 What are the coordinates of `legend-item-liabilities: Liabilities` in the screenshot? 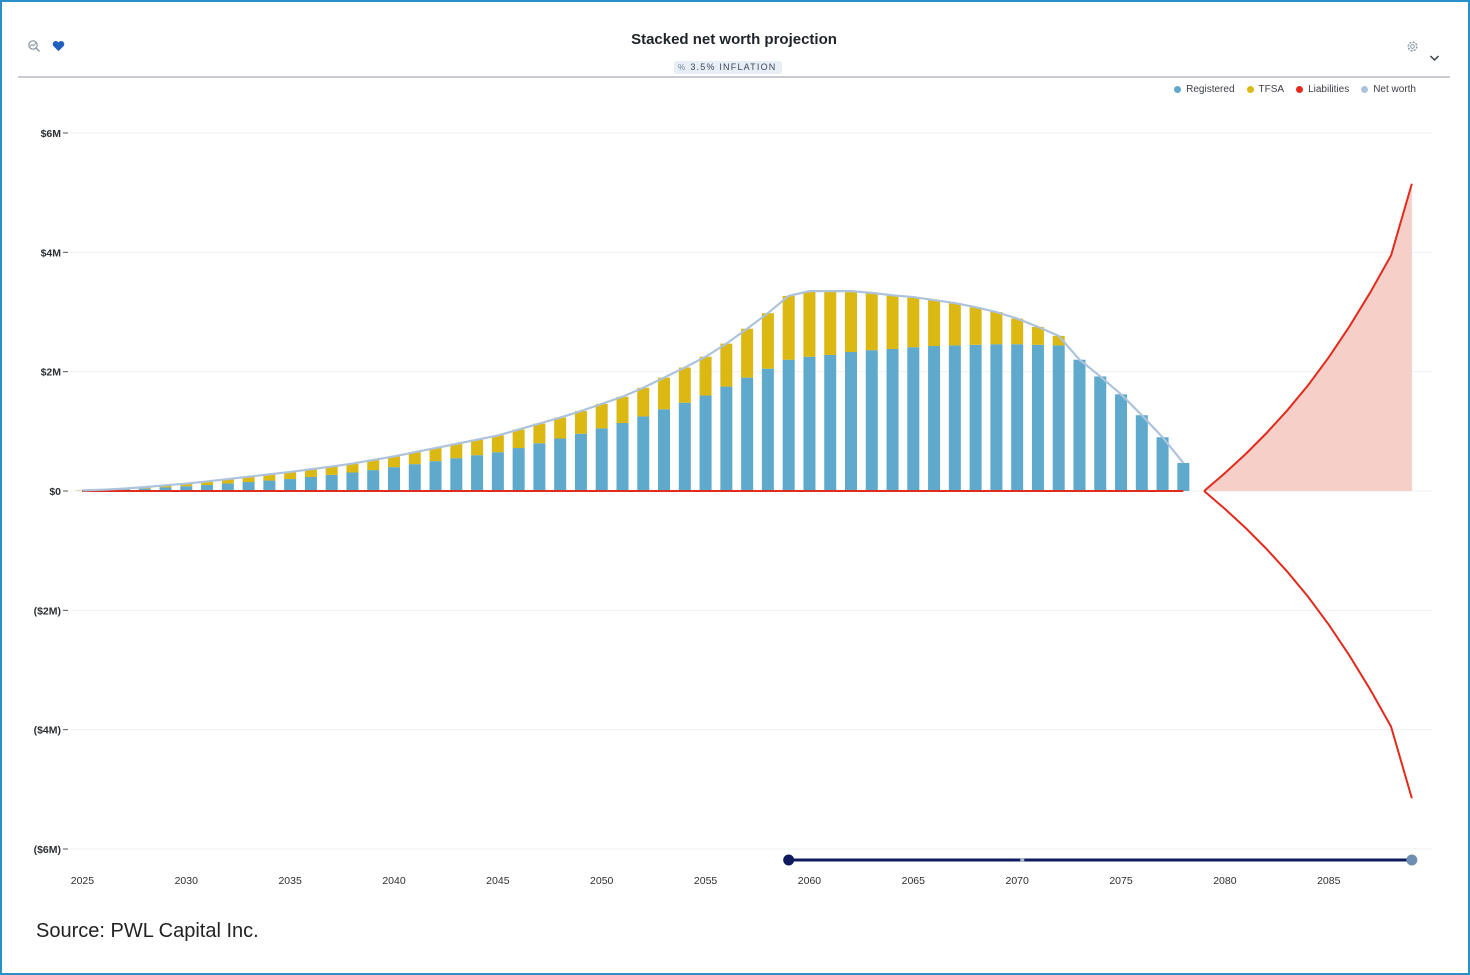 It's located at (1322, 89).